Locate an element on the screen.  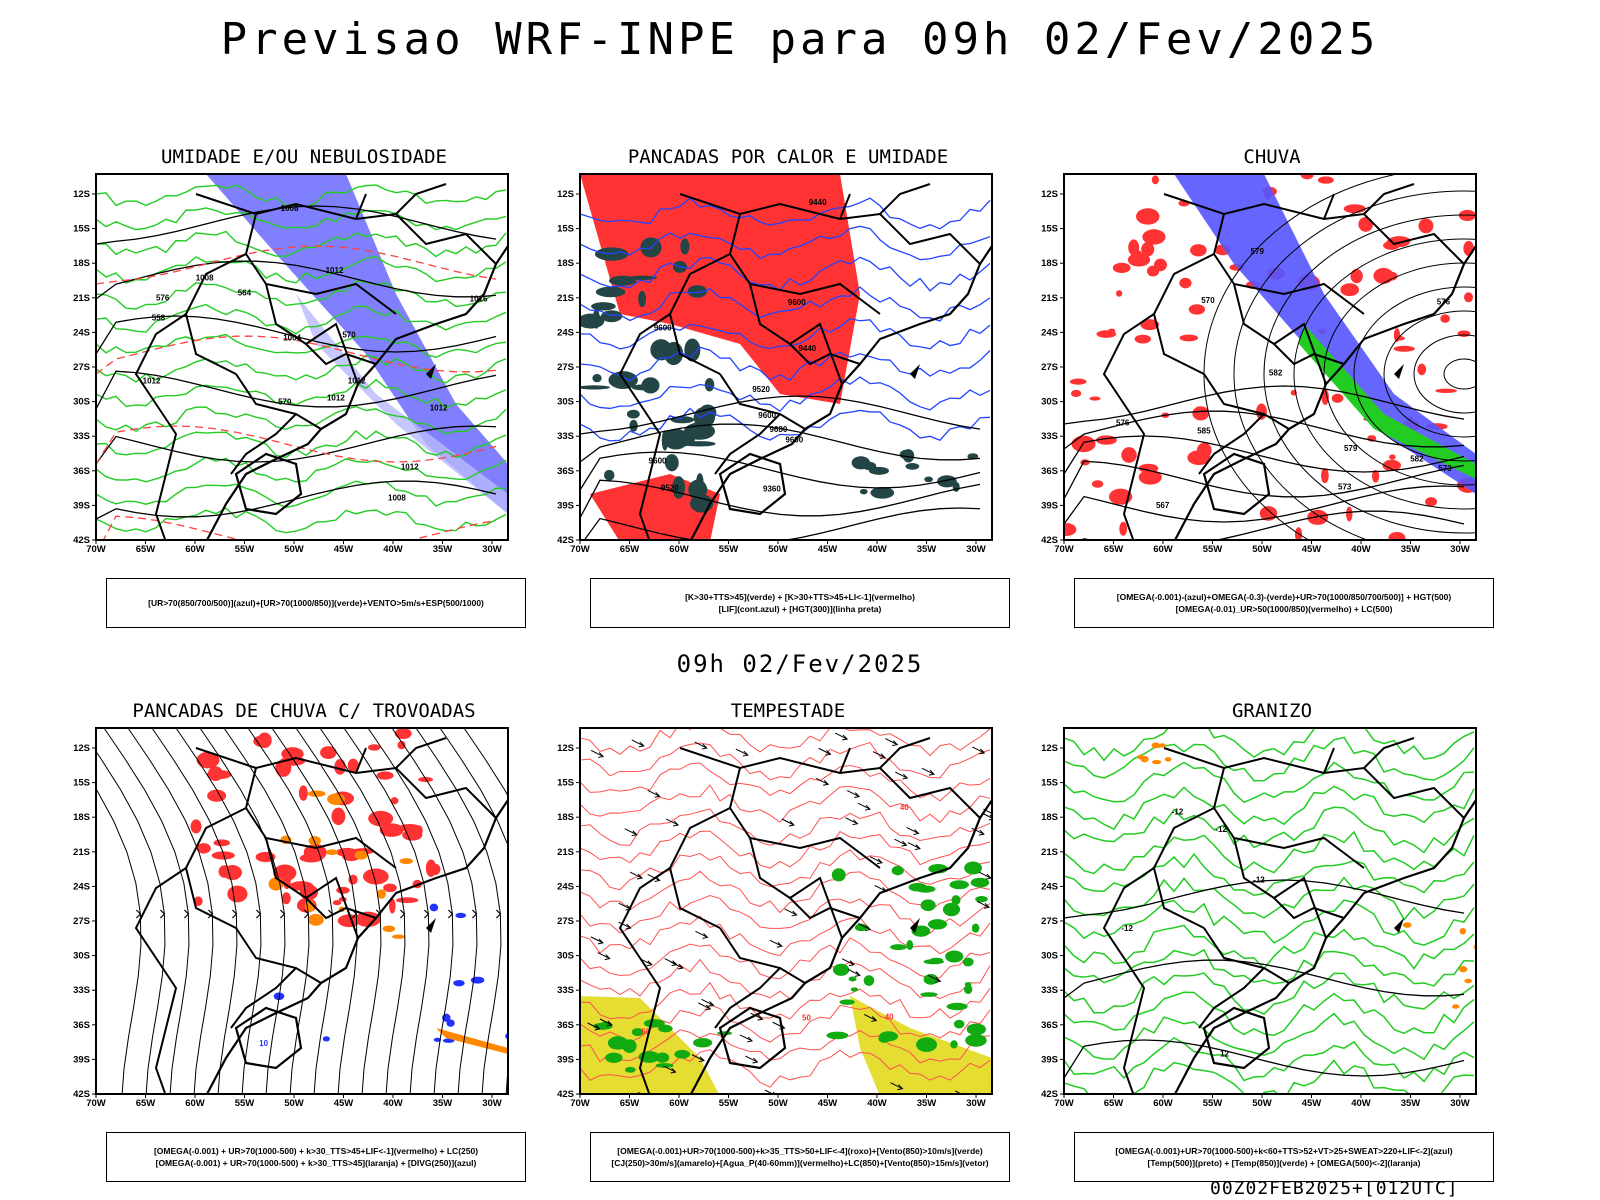
hgt500-line is located at coordinates (1384, 374).